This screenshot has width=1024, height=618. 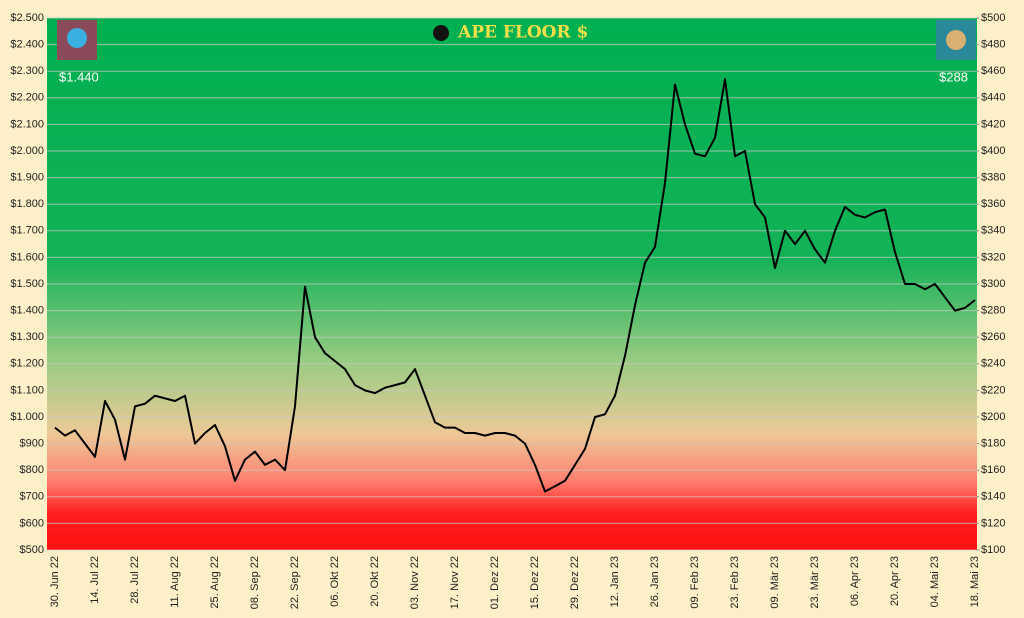 What do you see at coordinates (993, 204) in the screenshot?
I see `y2-tick-label: $360` at bounding box center [993, 204].